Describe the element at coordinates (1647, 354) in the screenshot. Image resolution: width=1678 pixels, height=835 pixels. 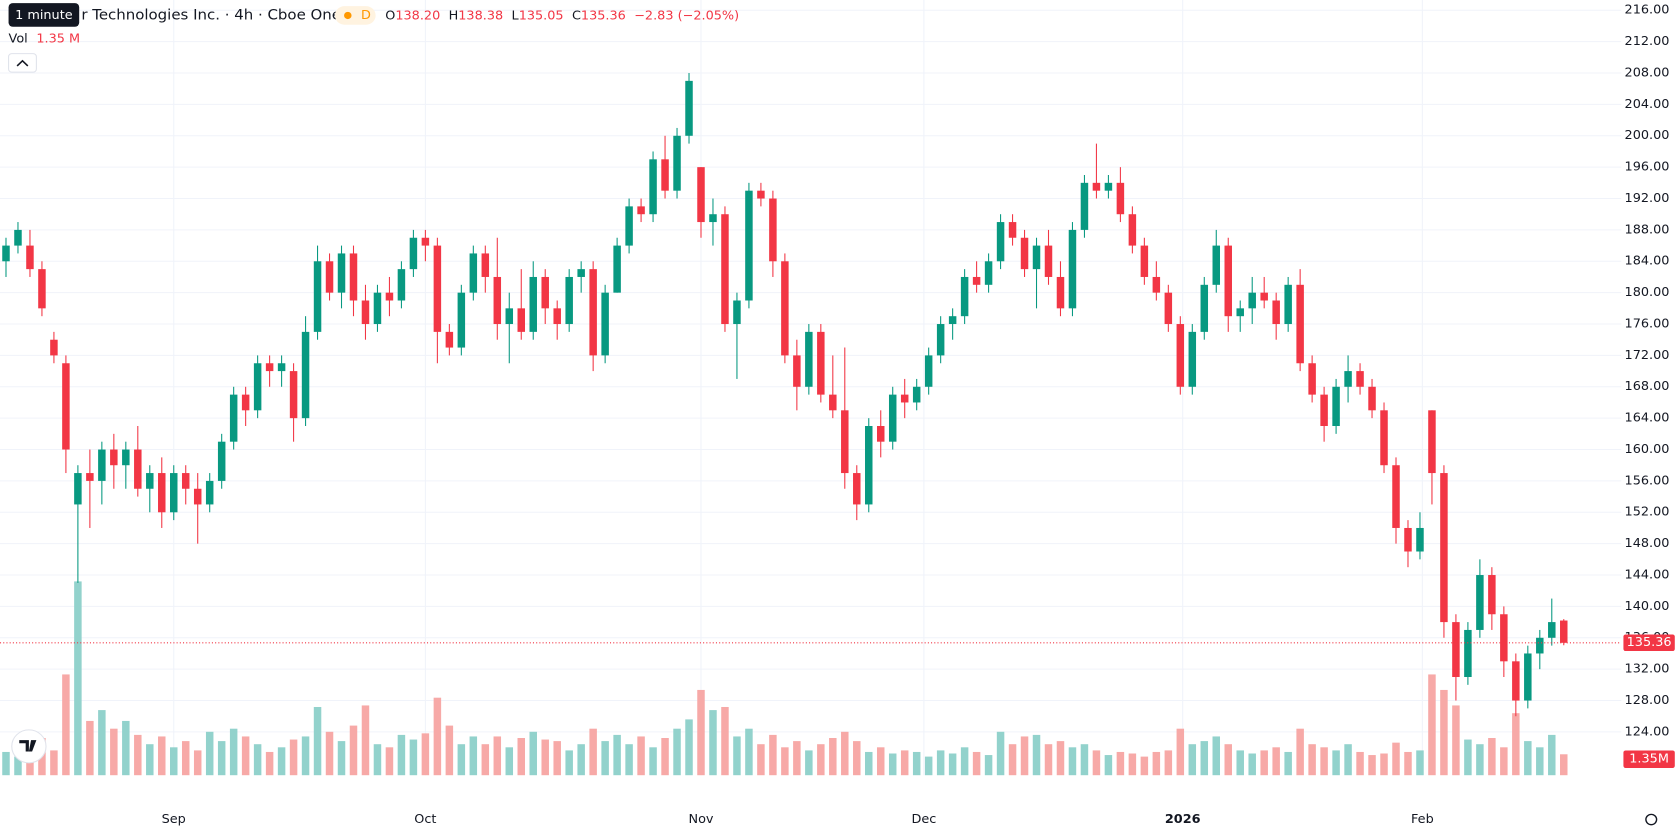
I see `y-tick-label: 172.00` at that location.